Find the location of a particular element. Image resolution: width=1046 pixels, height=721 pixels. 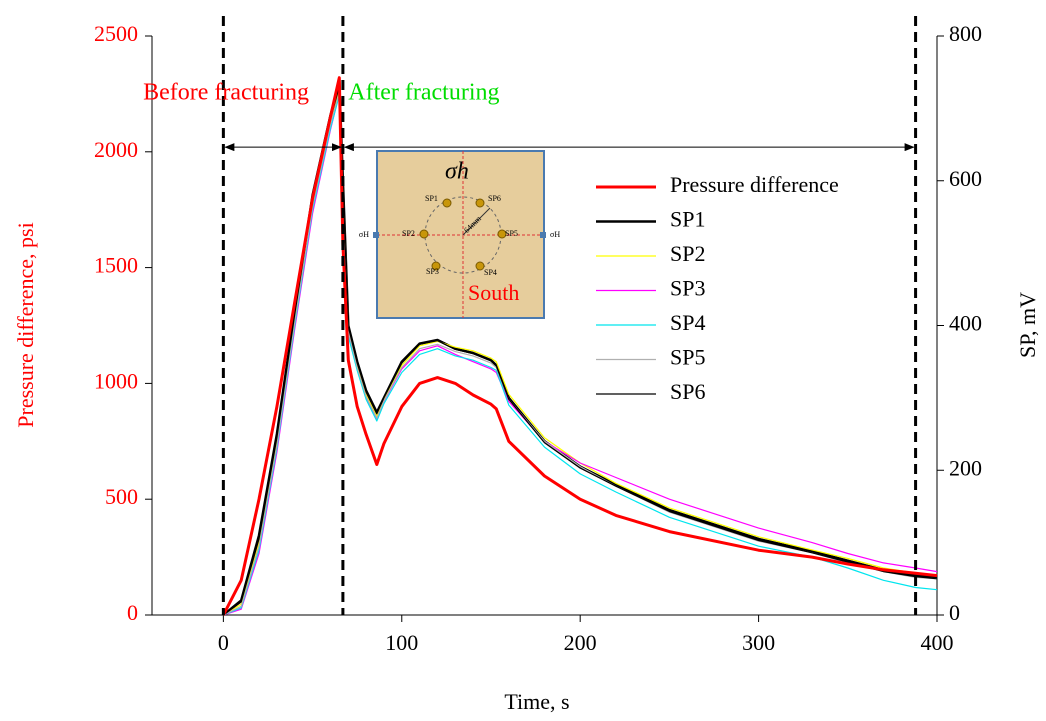

x-tick-label: 100 is located at coordinates (401, 642).